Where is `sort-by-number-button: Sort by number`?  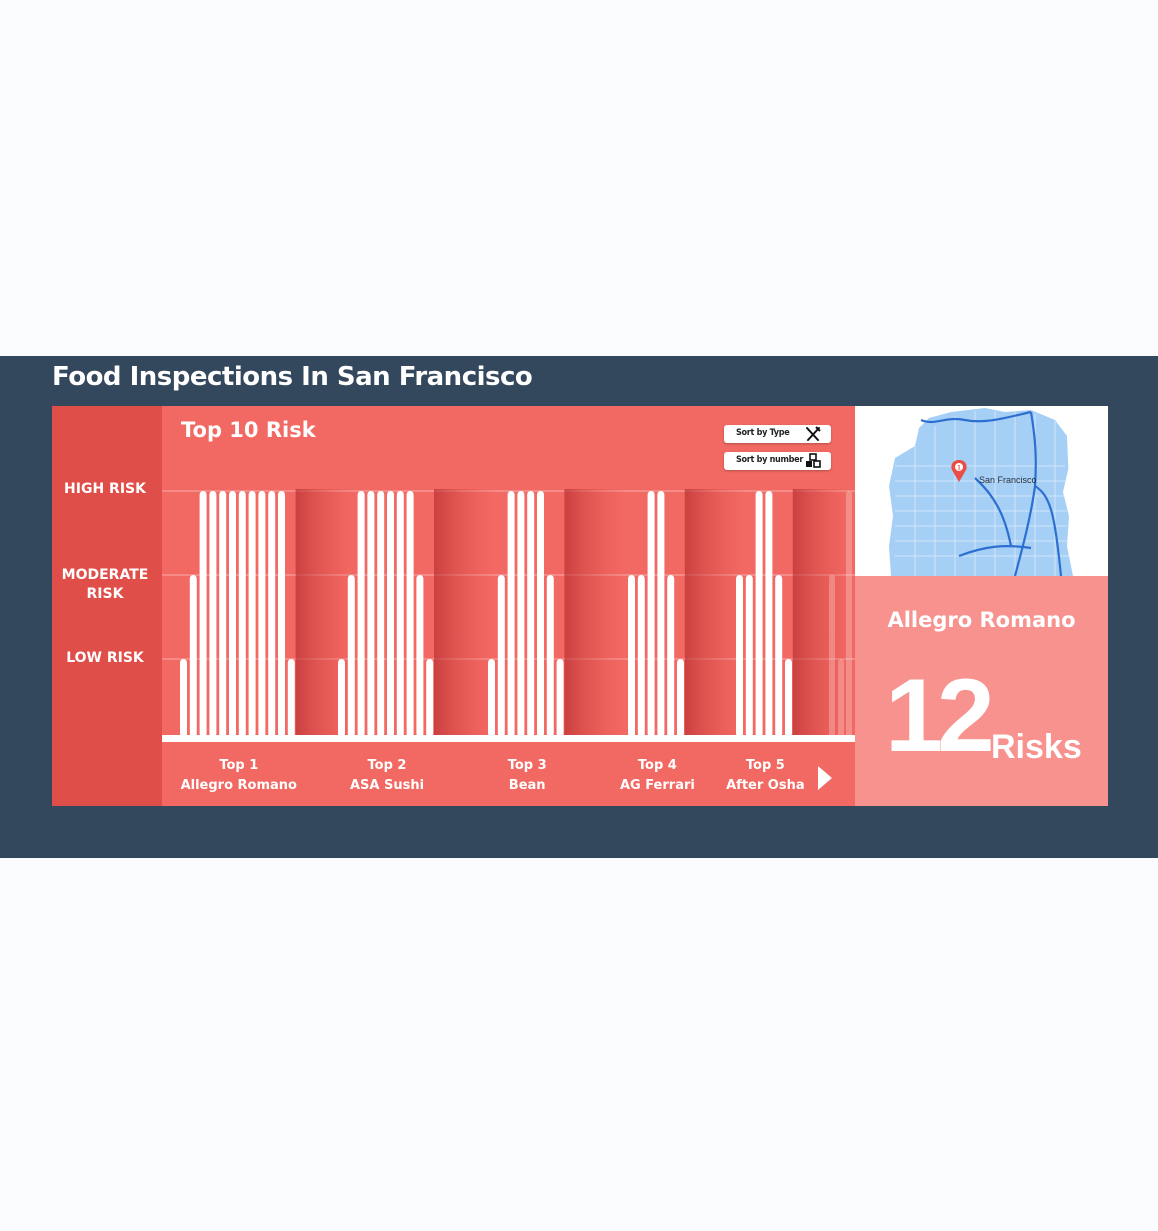
sort-by-number-button: Sort by number is located at coordinates (777, 461).